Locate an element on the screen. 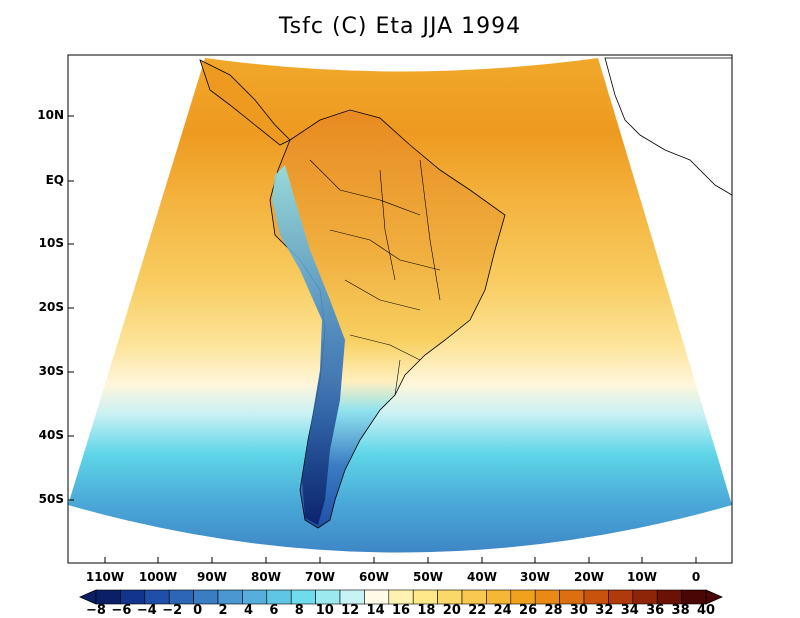  colorbar-tick-label: −4 is located at coordinates (146, 610).